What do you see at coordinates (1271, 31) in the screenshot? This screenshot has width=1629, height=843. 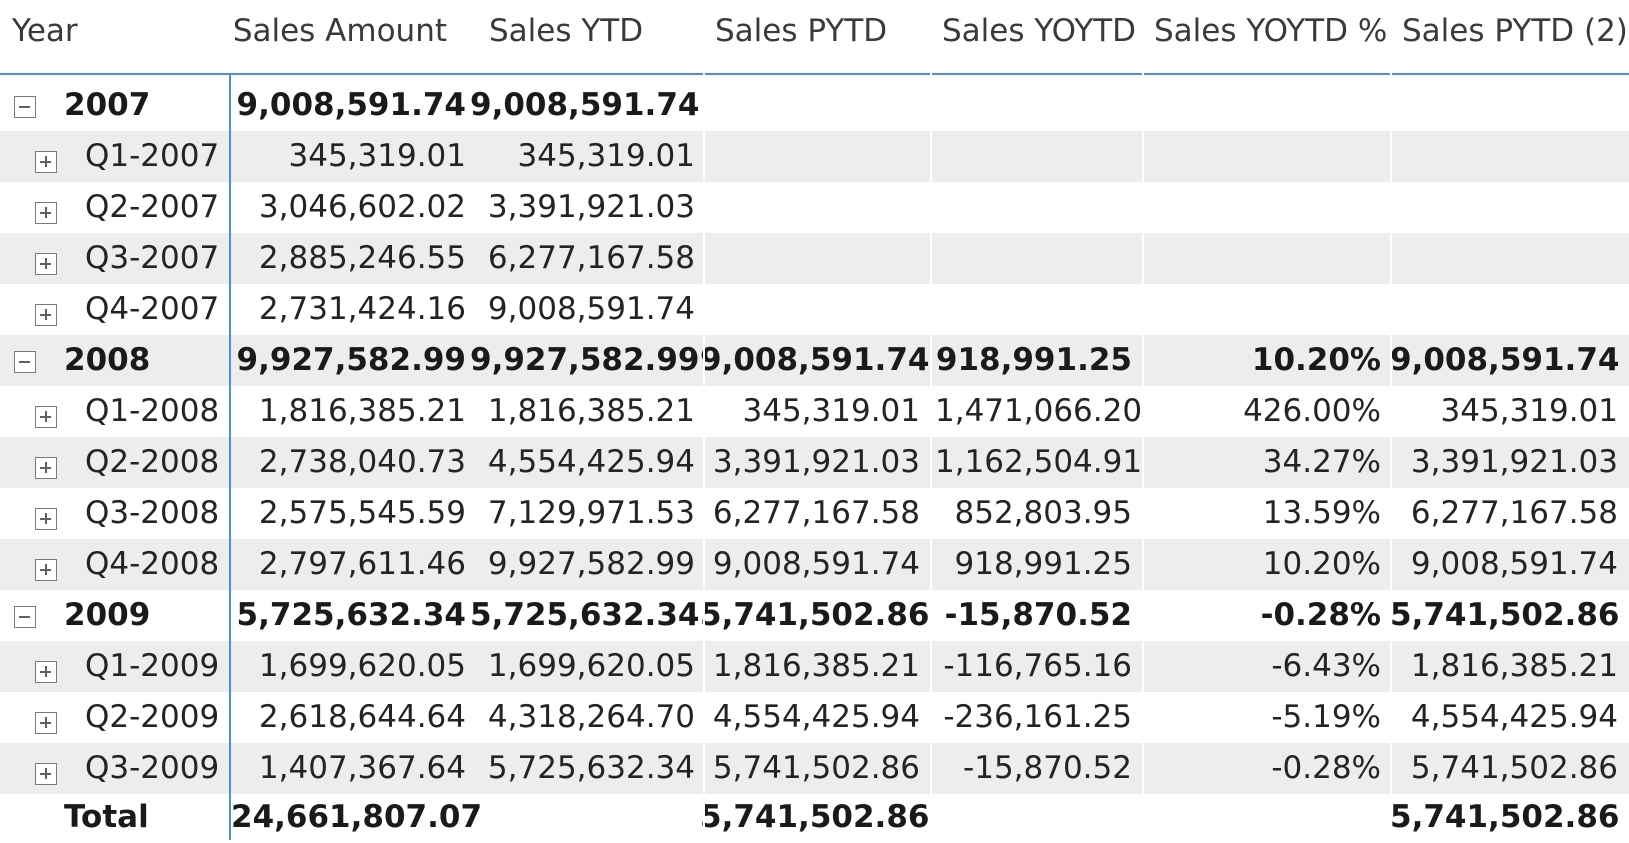 I see `column-header-sales-yoytd-pct: Sales YOYTD %` at bounding box center [1271, 31].